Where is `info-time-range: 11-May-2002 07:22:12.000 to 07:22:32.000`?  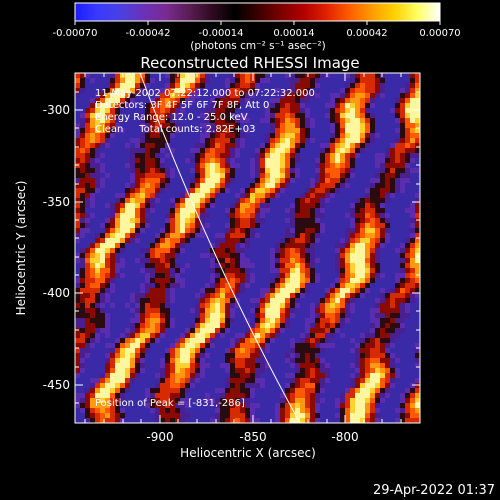 info-time-range: 11-May-2002 07:22:12.000 to 07:22:32.000 is located at coordinates (205, 93).